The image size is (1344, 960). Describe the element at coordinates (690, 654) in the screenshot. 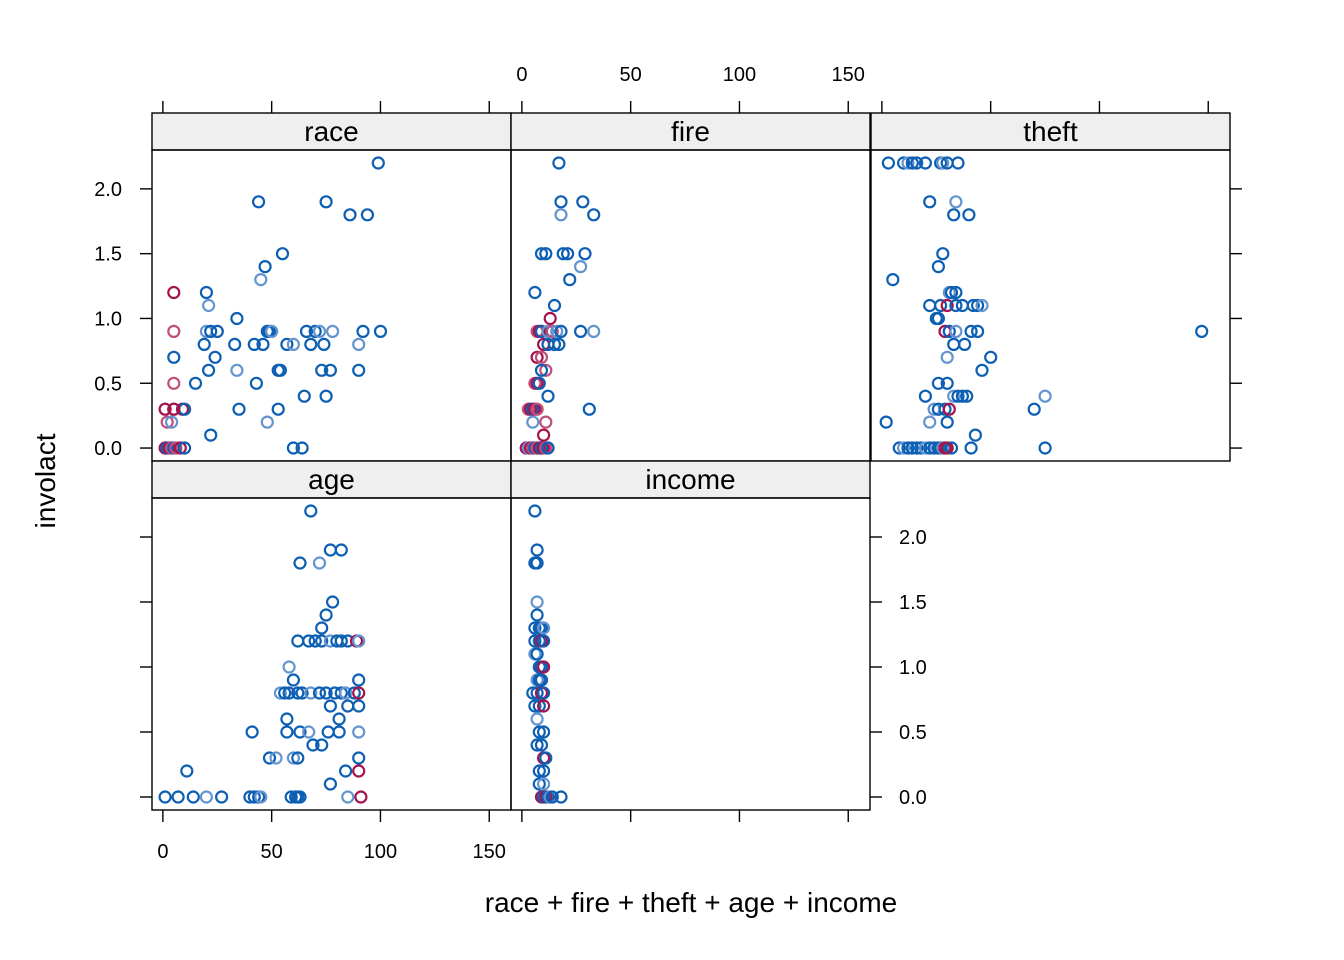

I see `panel-frame-income` at that location.